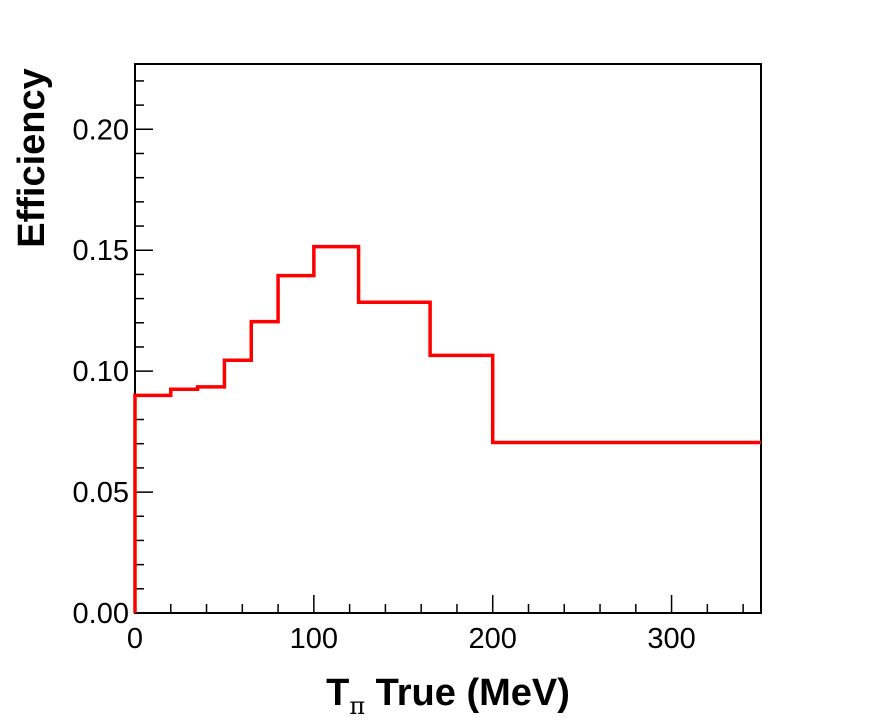 Image resolution: width=896 pixels, height=722 pixels. Describe the element at coordinates (101, 251) in the screenshot. I see `y-tick-label: 0.15` at that location.